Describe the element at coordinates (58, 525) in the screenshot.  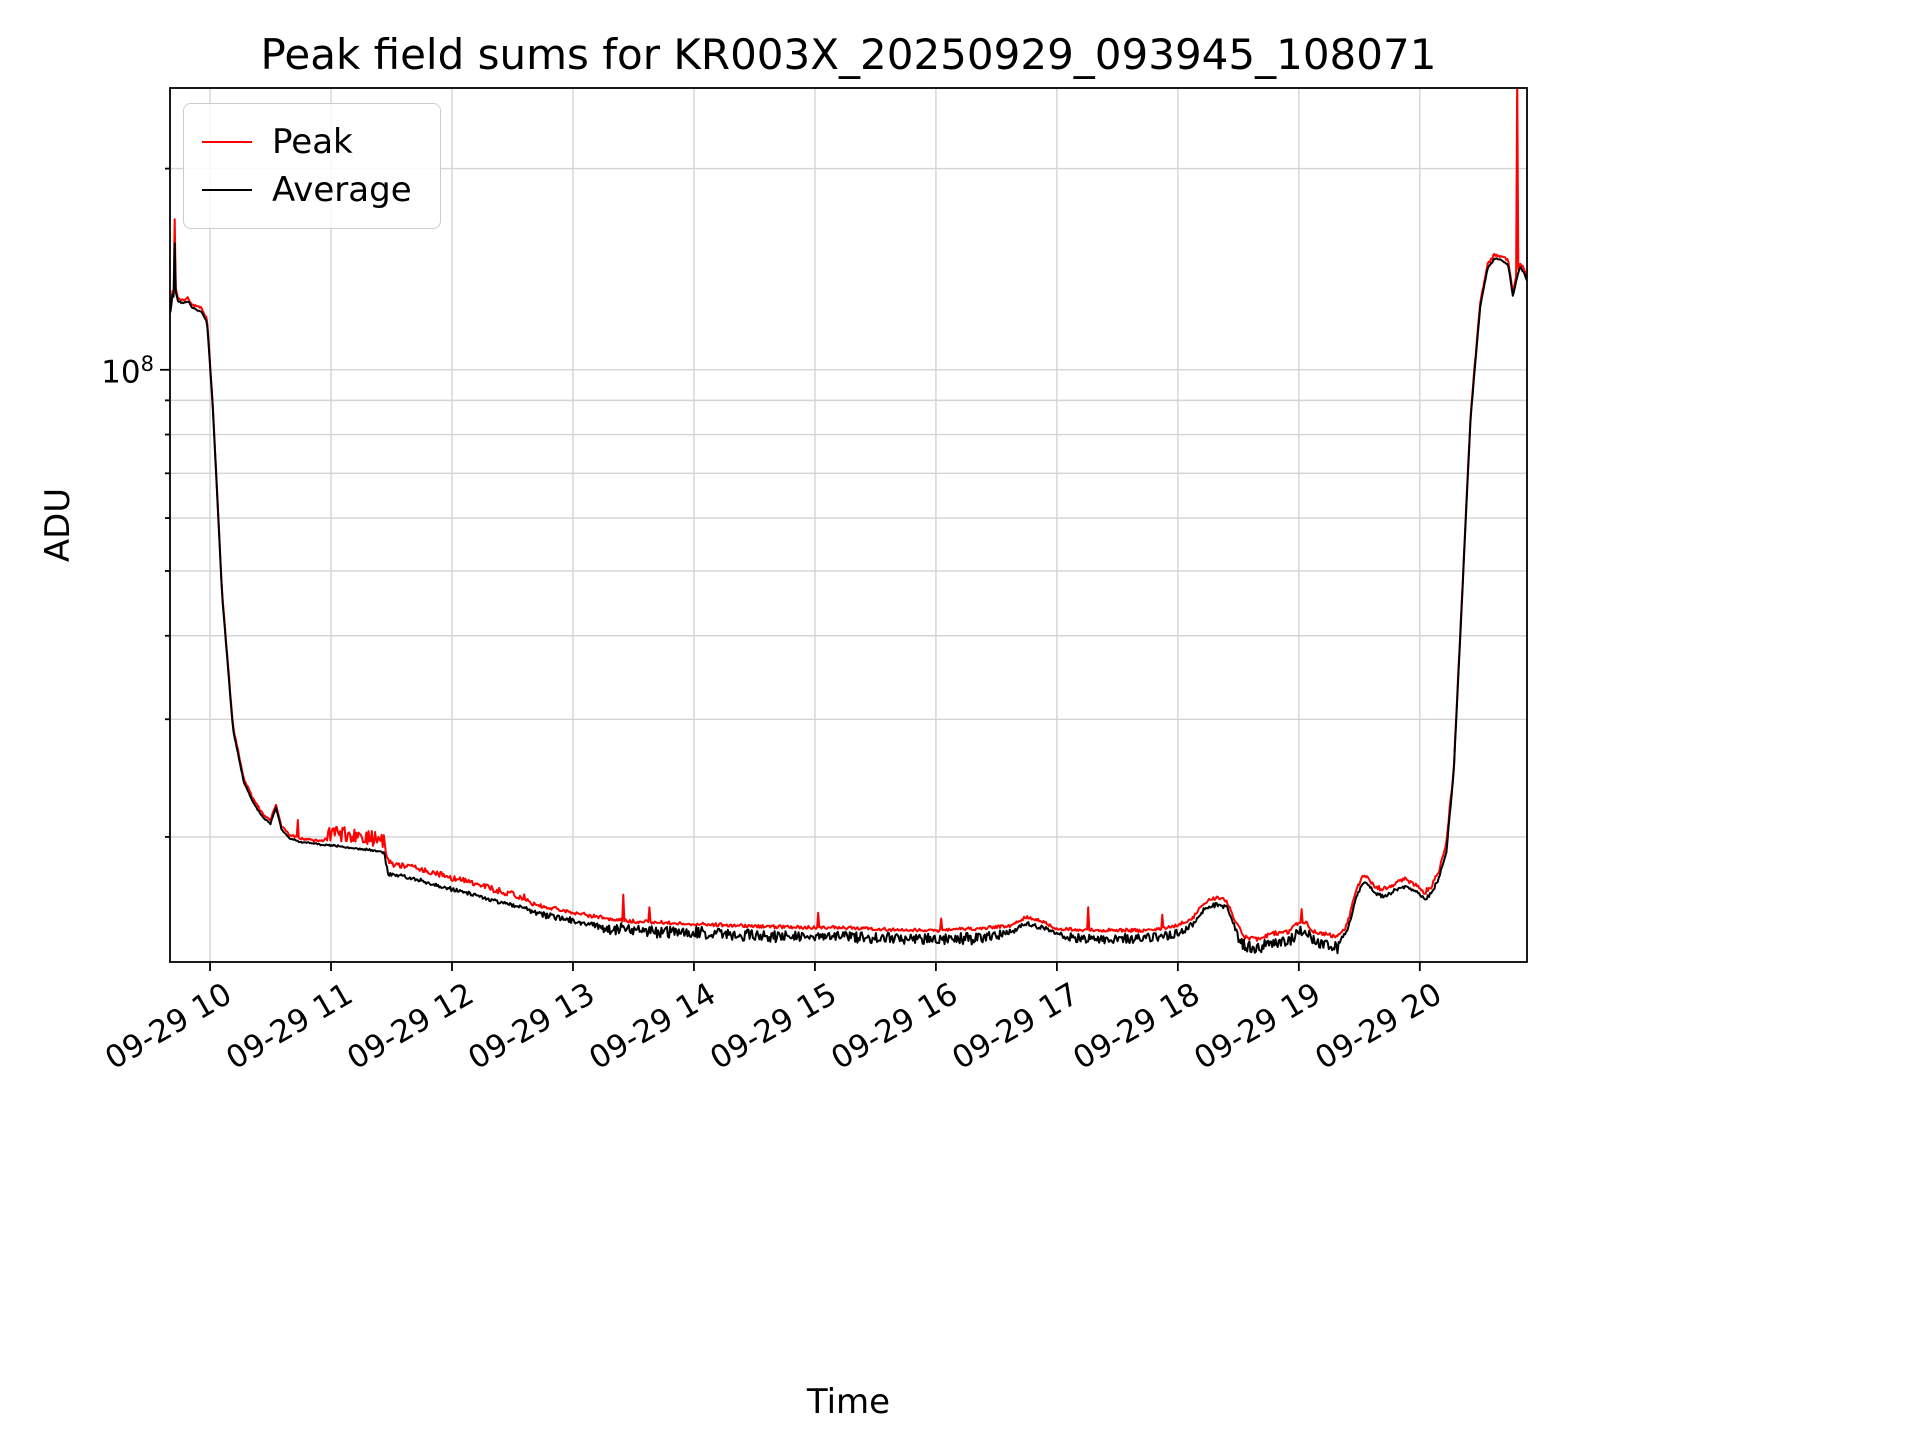
I see `y-axis-label: ADU` at that location.